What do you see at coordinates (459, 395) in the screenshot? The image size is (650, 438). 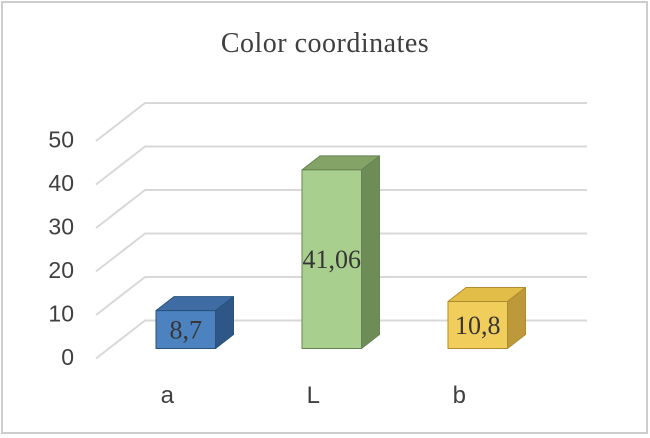 I see `x-axis-category-label: b` at bounding box center [459, 395].